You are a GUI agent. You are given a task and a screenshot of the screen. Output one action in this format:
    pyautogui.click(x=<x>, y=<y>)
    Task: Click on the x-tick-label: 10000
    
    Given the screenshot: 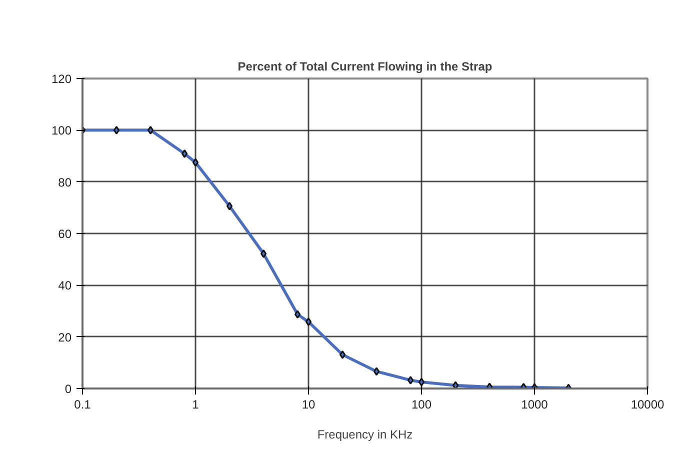 What is the action you would take?
    pyautogui.click(x=647, y=405)
    